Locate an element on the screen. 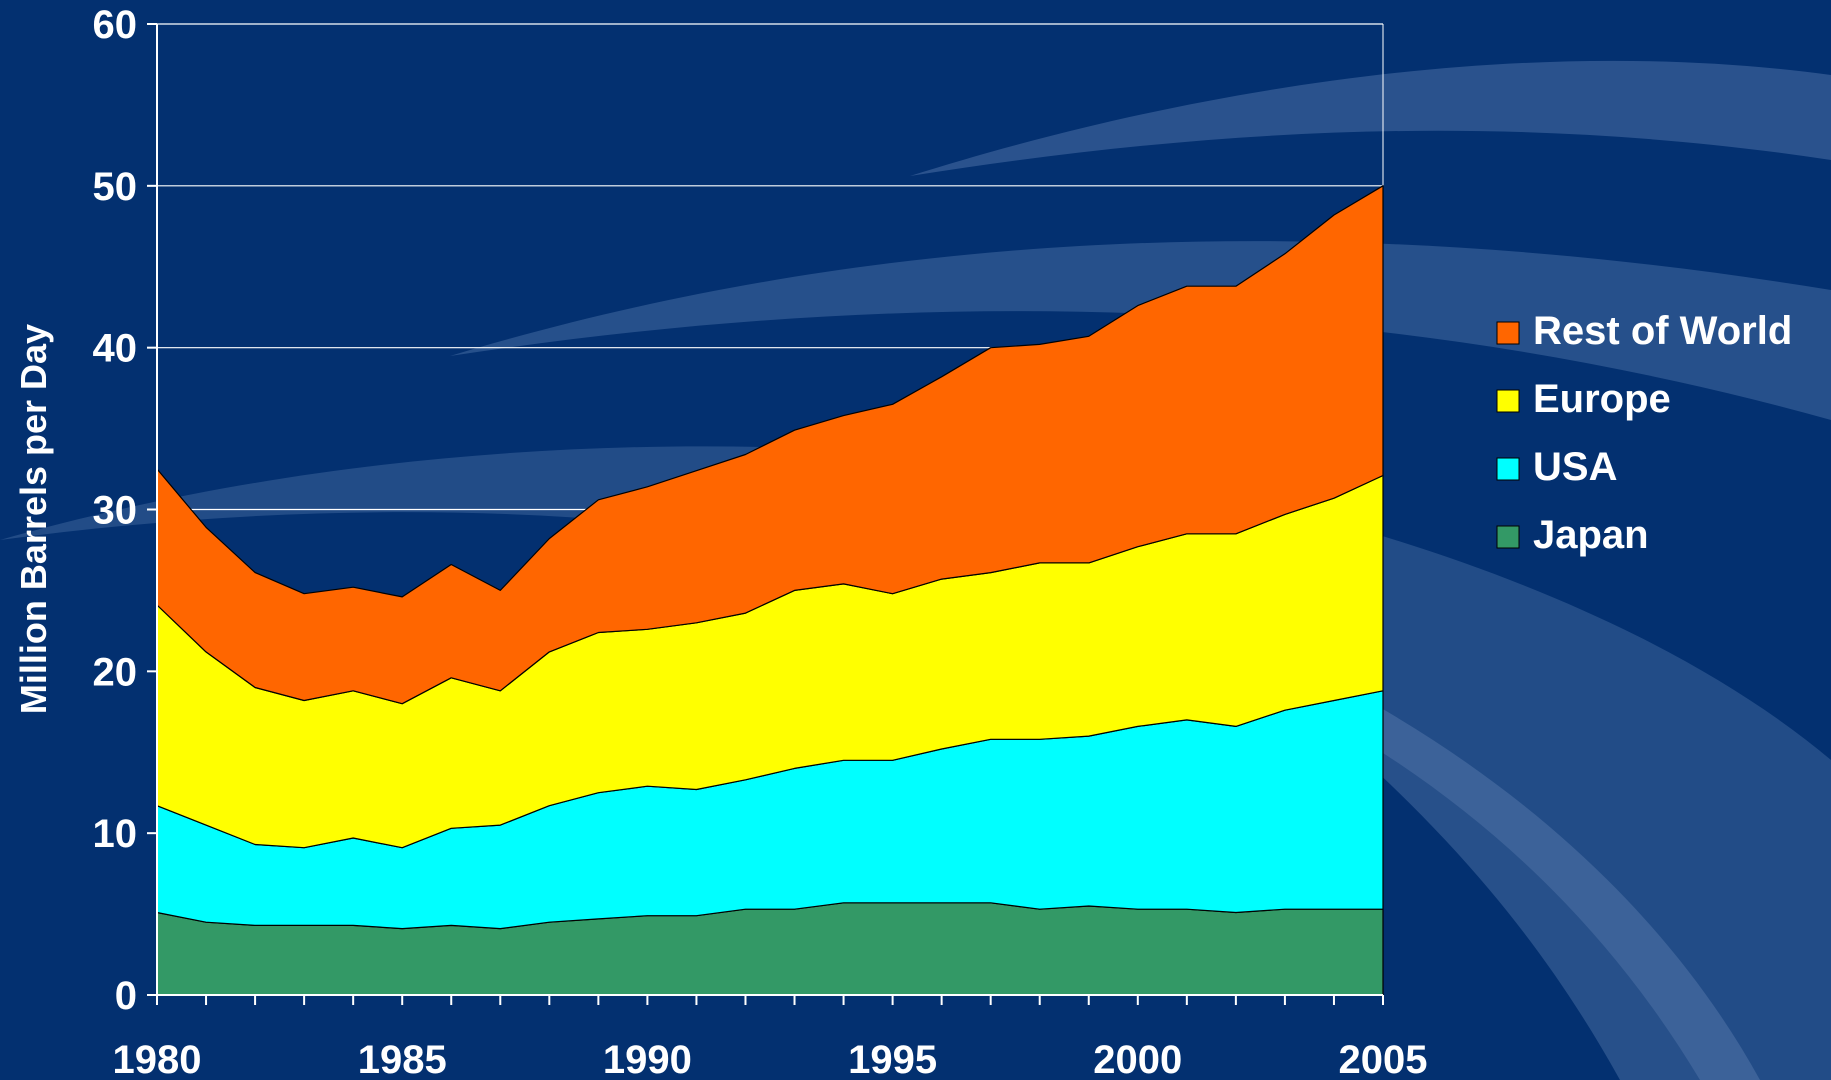 This screenshot has width=1831, height=1080. y-tick-label-30: 30 is located at coordinates (115, 511).